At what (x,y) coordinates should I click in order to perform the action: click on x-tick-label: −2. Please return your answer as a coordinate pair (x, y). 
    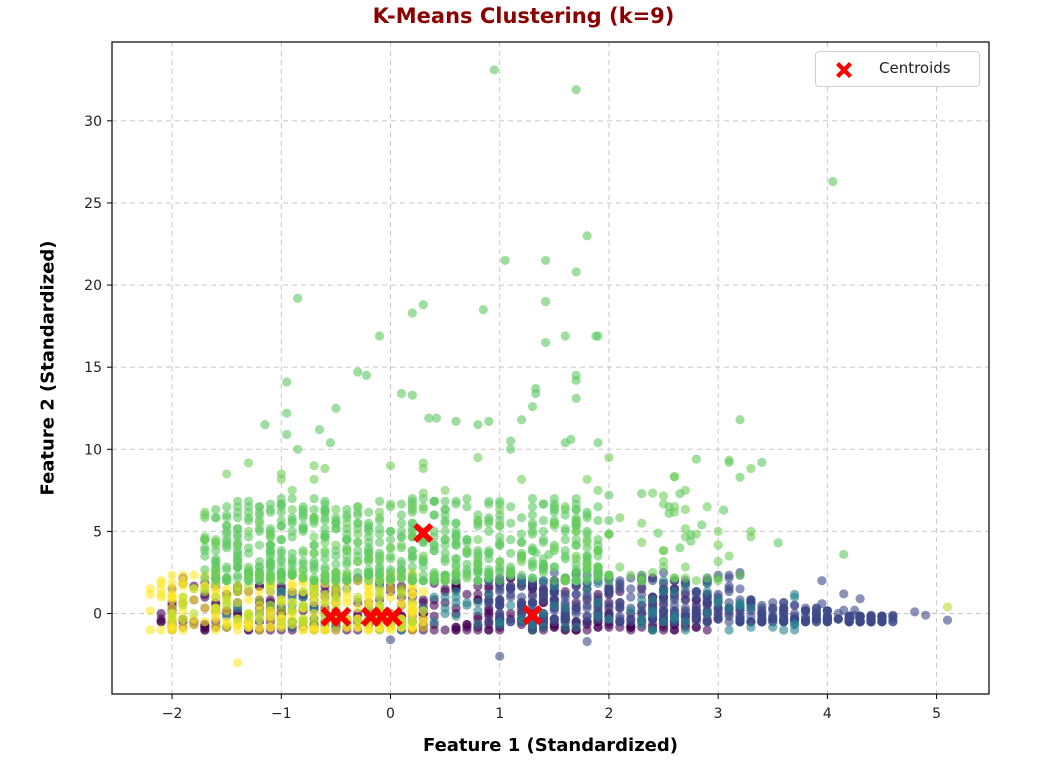
    Looking at the image, I should click on (172, 714).